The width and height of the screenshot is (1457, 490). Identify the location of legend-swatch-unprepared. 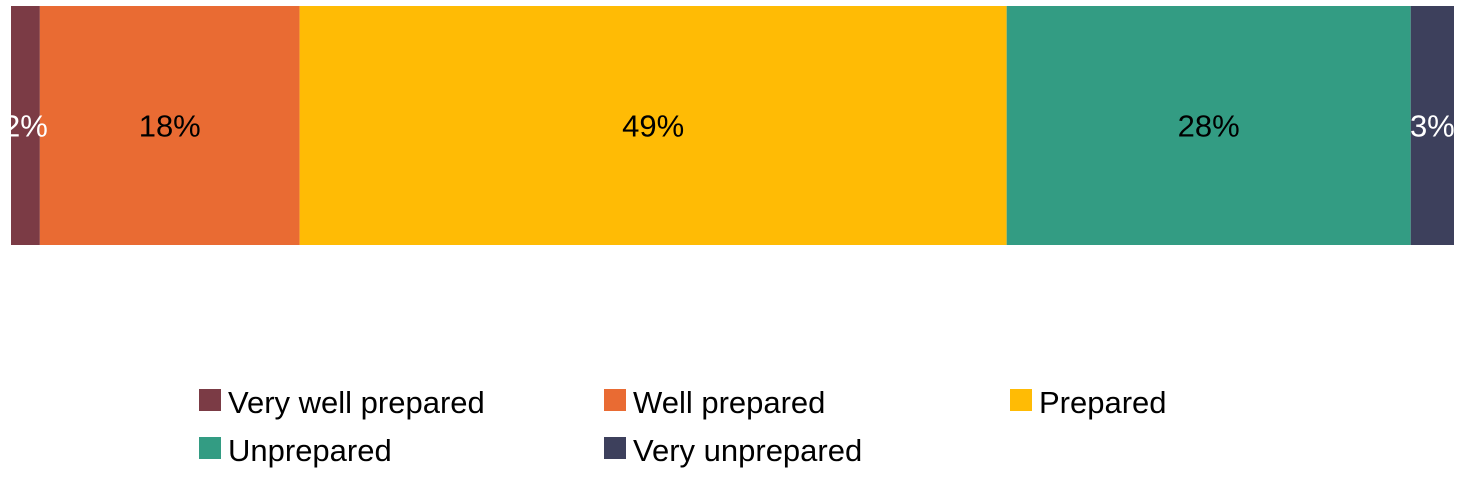
(210, 448).